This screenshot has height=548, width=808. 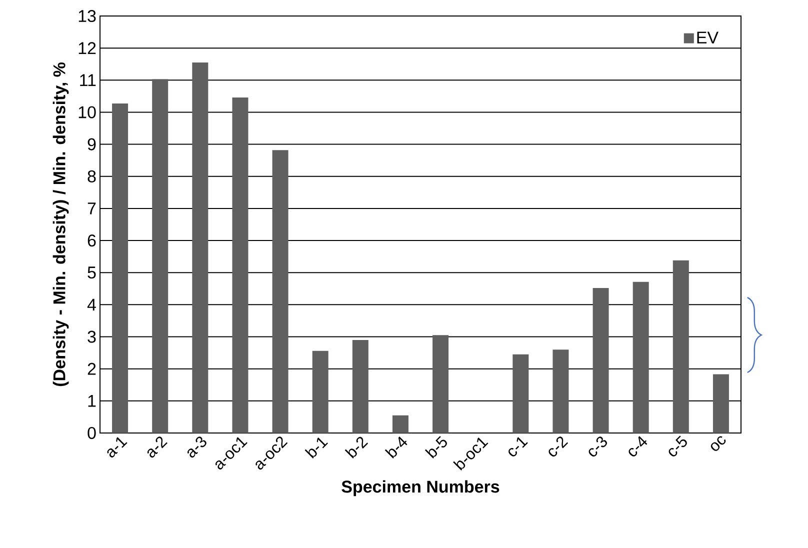 What do you see at coordinates (87, 112) in the screenshot?
I see `y-tick-label: 10` at bounding box center [87, 112].